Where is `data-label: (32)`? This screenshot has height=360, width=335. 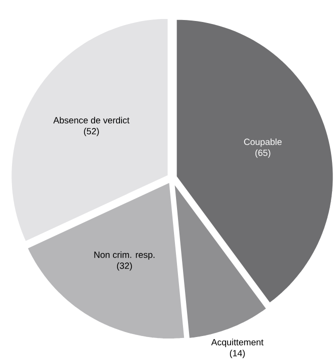
data-label: (32) is located at coordinates (124, 266).